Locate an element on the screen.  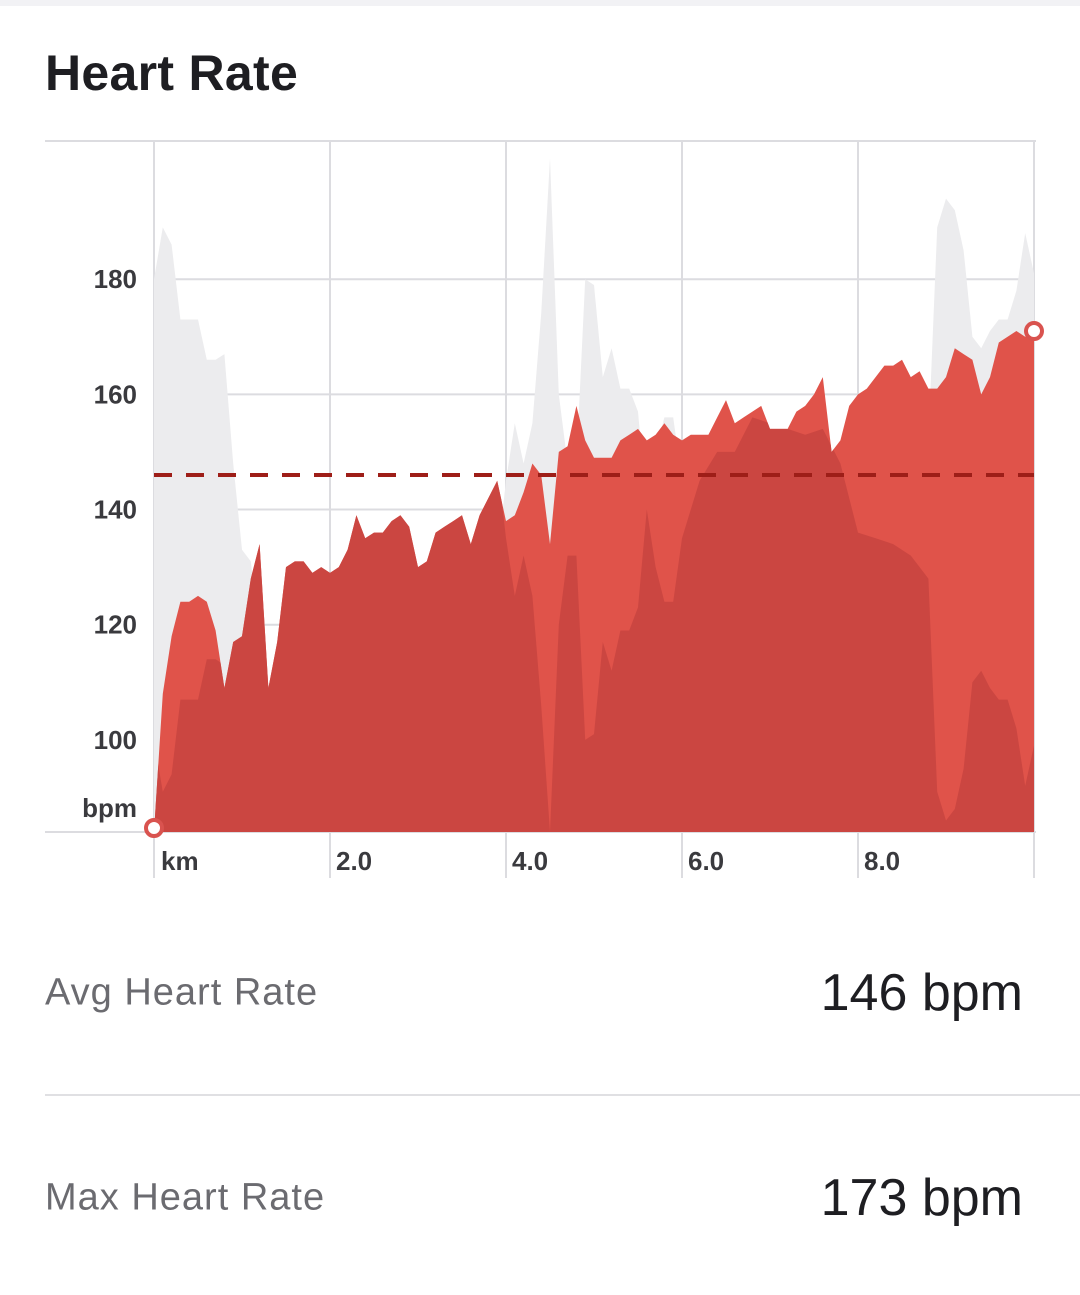
y-tick-label: 160 is located at coordinates (115, 394).